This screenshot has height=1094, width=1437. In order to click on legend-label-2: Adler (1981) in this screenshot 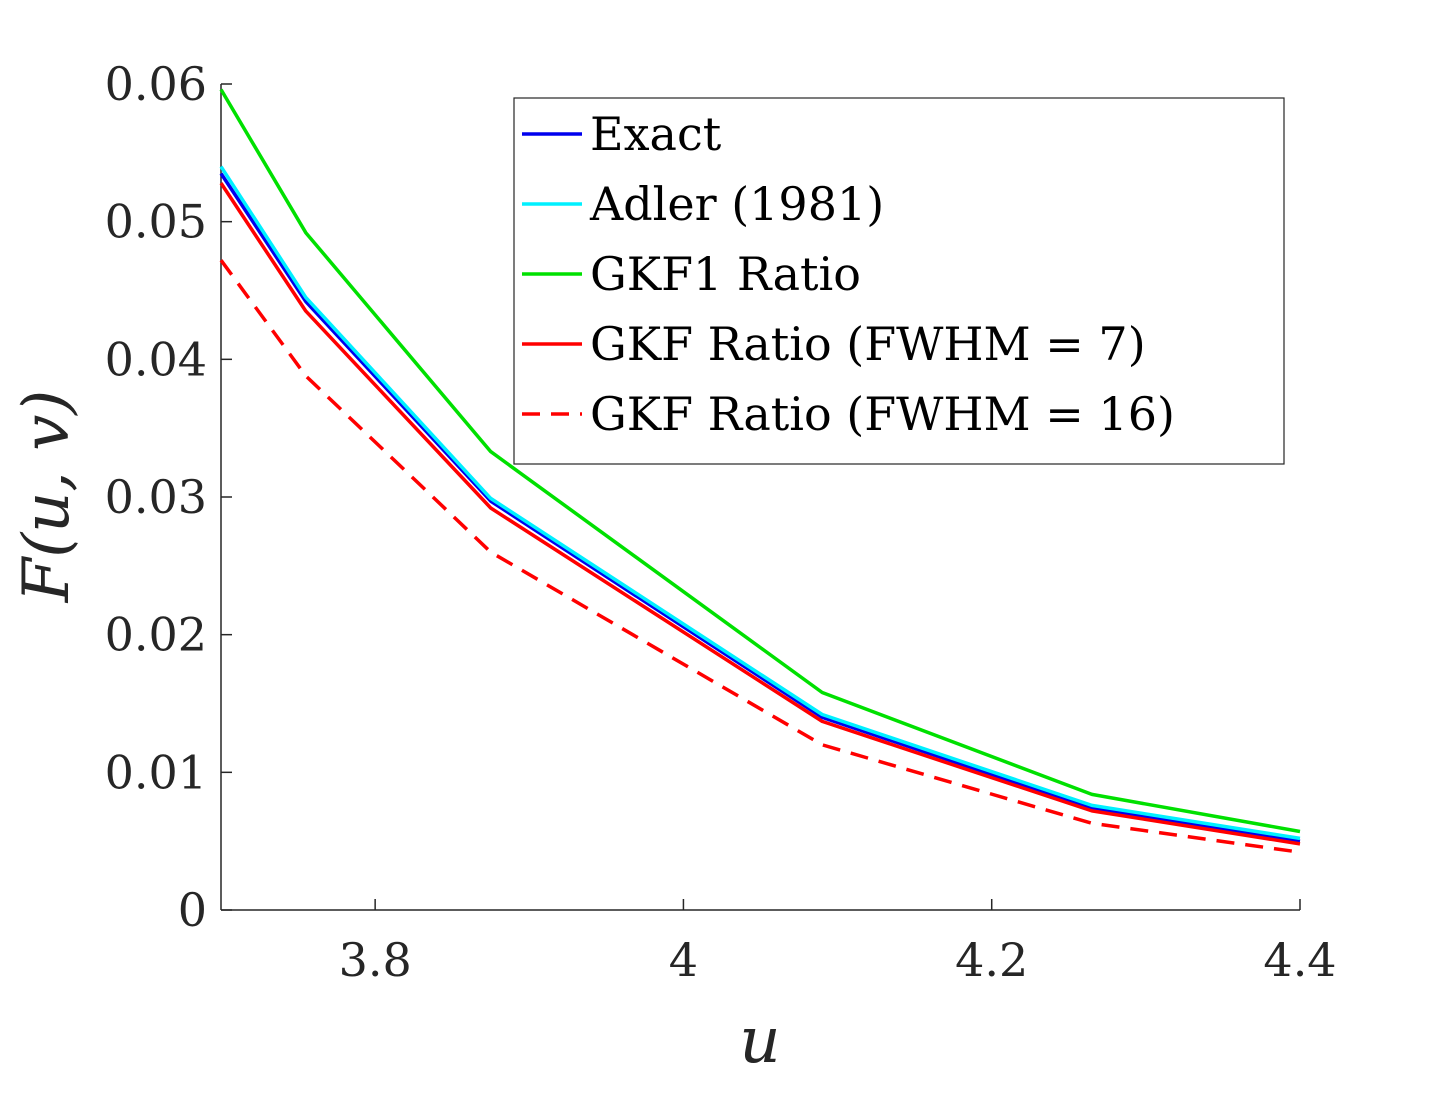, I will do `click(736, 204)`.